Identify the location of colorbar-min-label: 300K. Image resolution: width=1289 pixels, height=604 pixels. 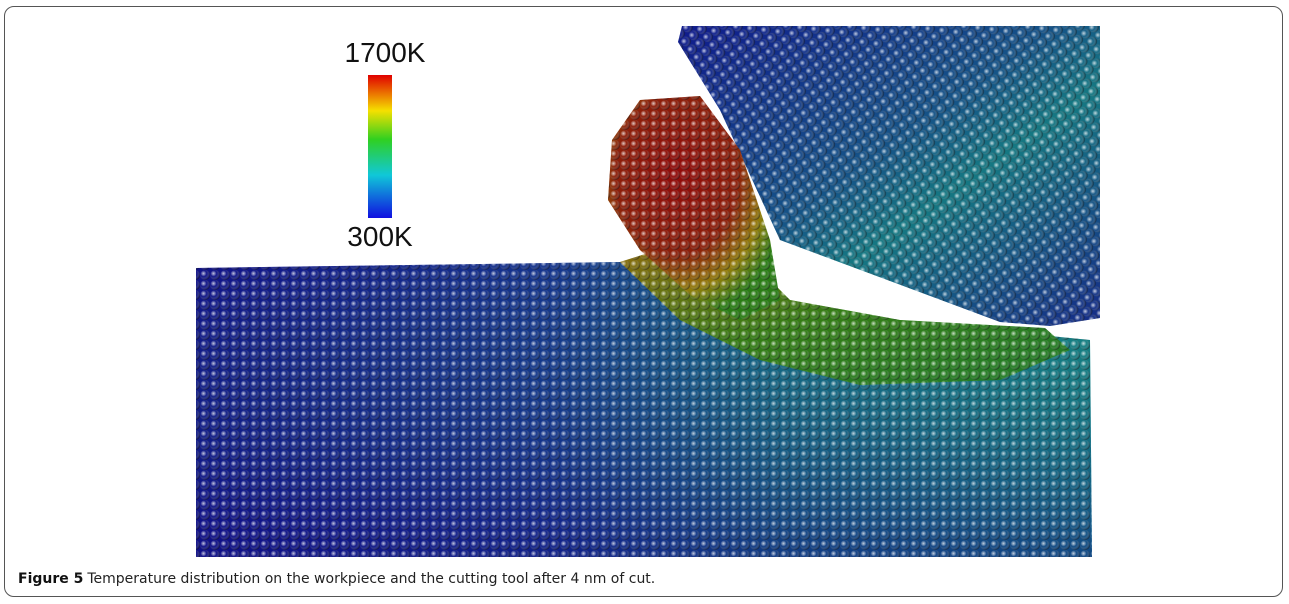
(380, 236).